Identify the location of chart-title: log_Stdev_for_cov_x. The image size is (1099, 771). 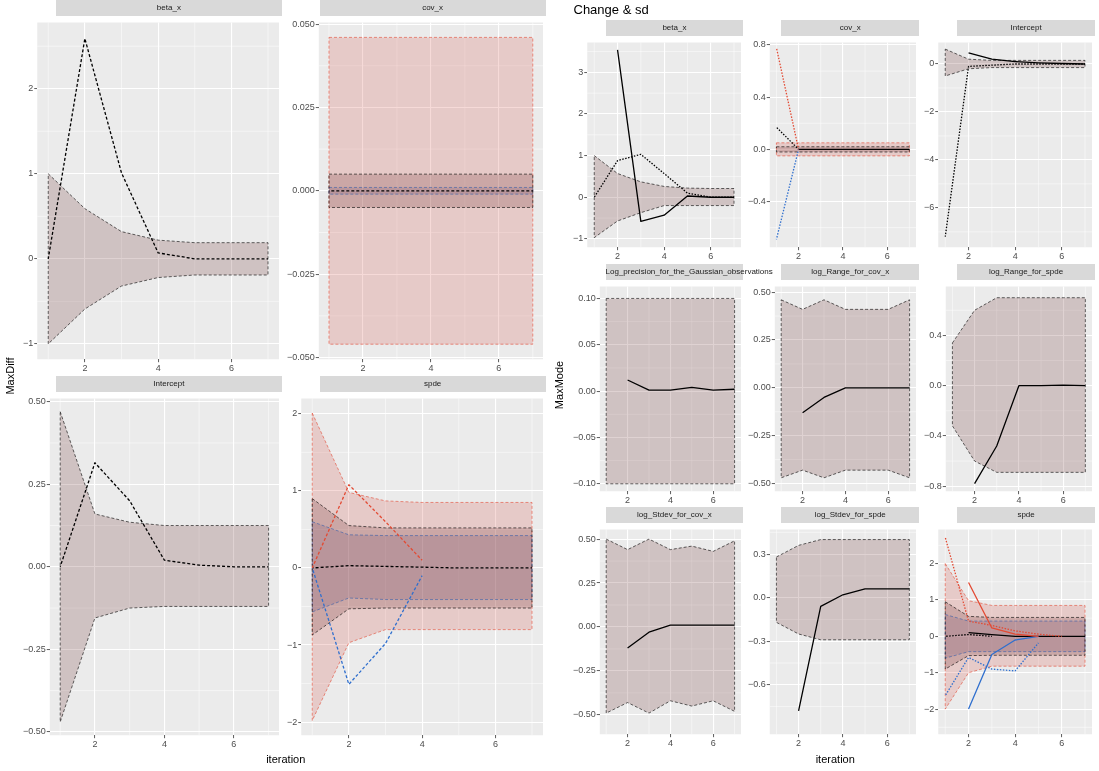
(674, 515).